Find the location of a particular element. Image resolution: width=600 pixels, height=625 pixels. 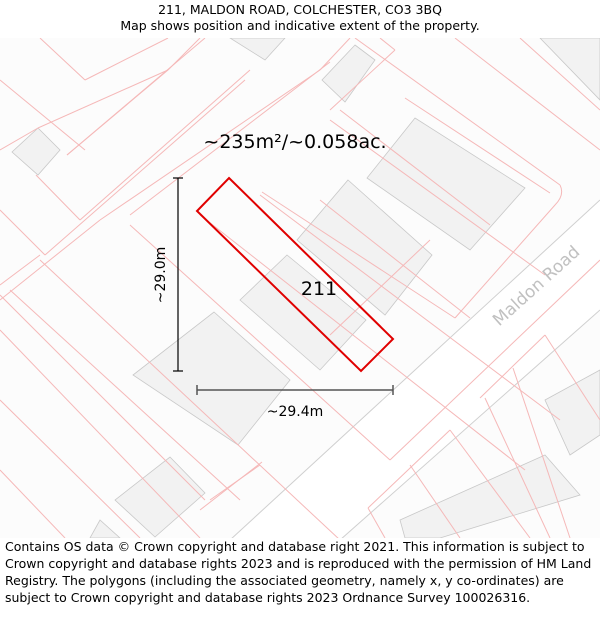

area-label: ~235m²/~0.058ac. is located at coordinates (294, 142).